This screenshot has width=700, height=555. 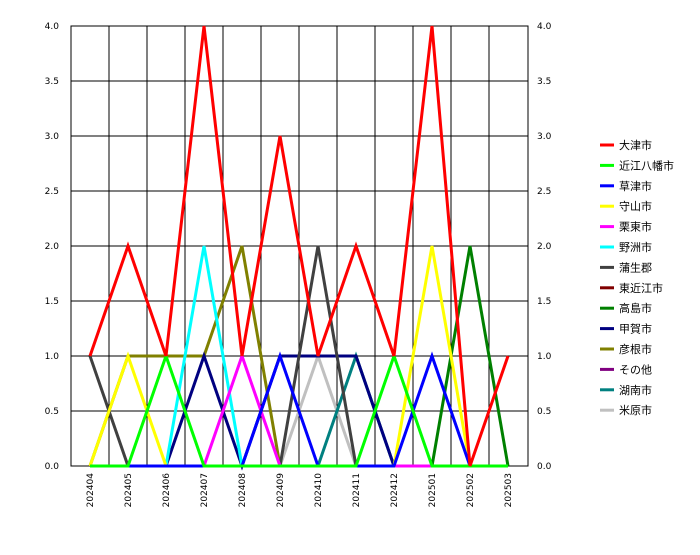 What do you see at coordinates (635, 390) in the screenshot?
I see `legend-label: 湖南市` at bounding box center [635, 390].